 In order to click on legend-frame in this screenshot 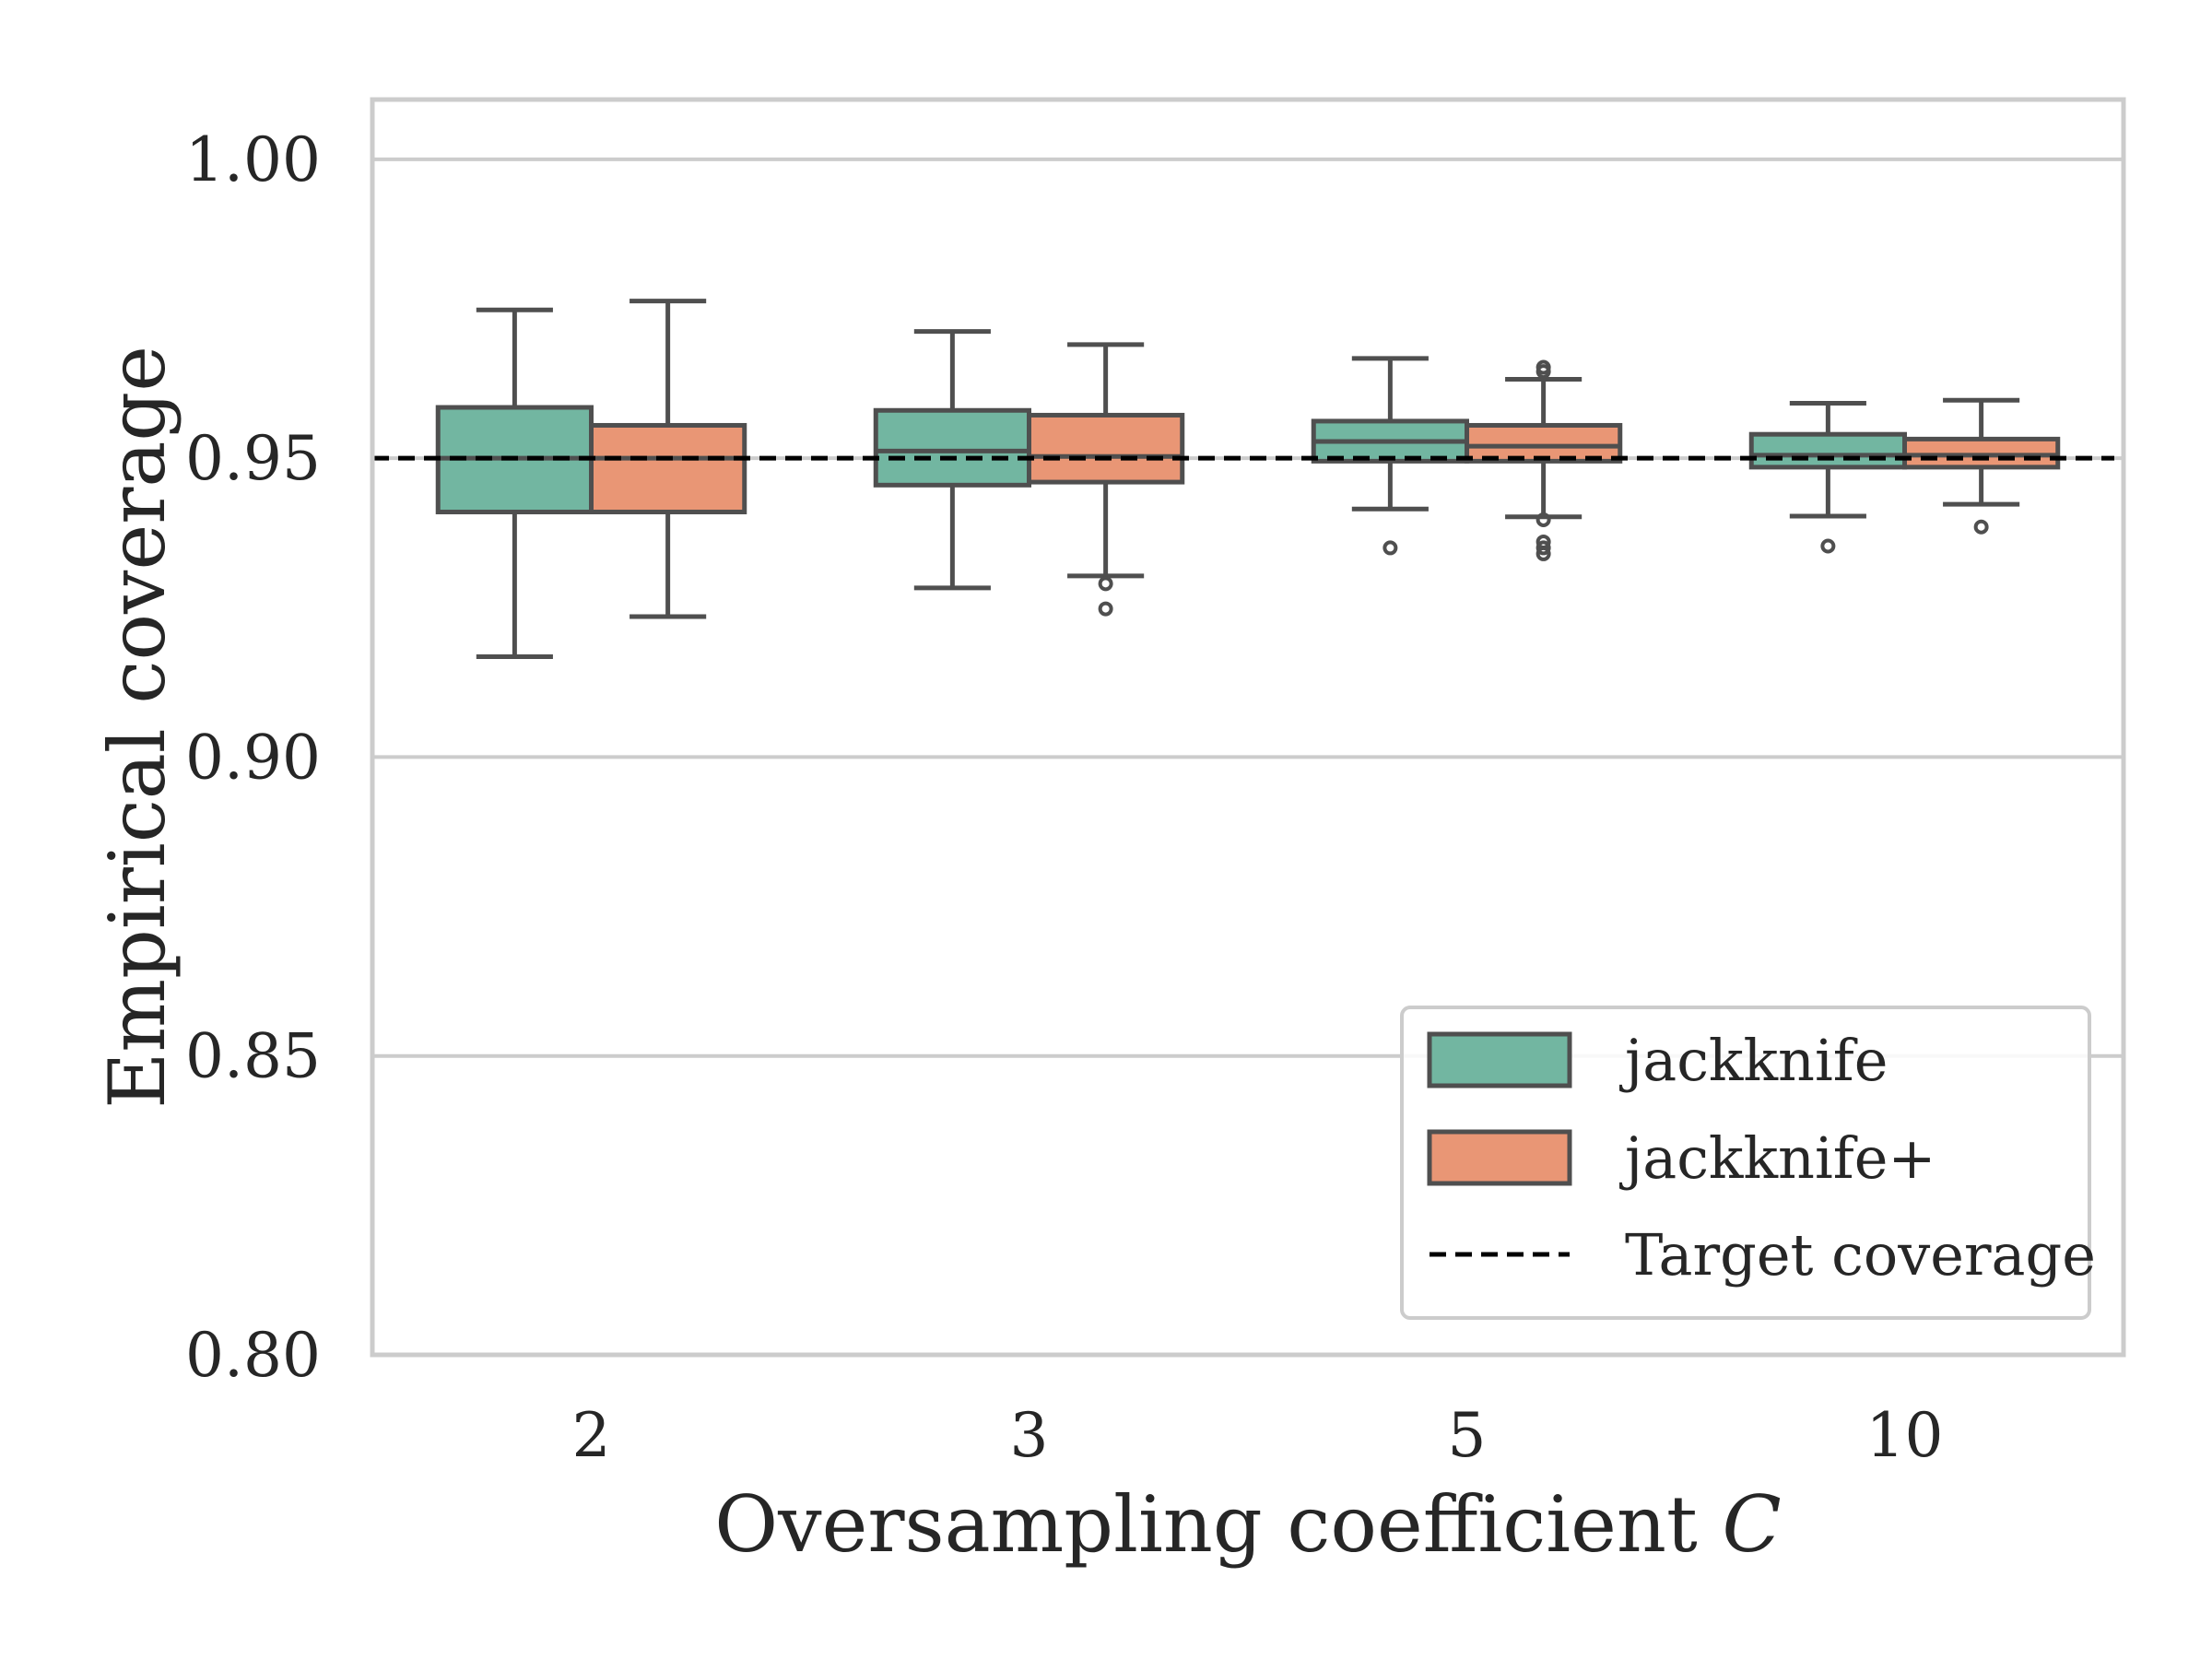, I will do `click(1745, 1163)`.